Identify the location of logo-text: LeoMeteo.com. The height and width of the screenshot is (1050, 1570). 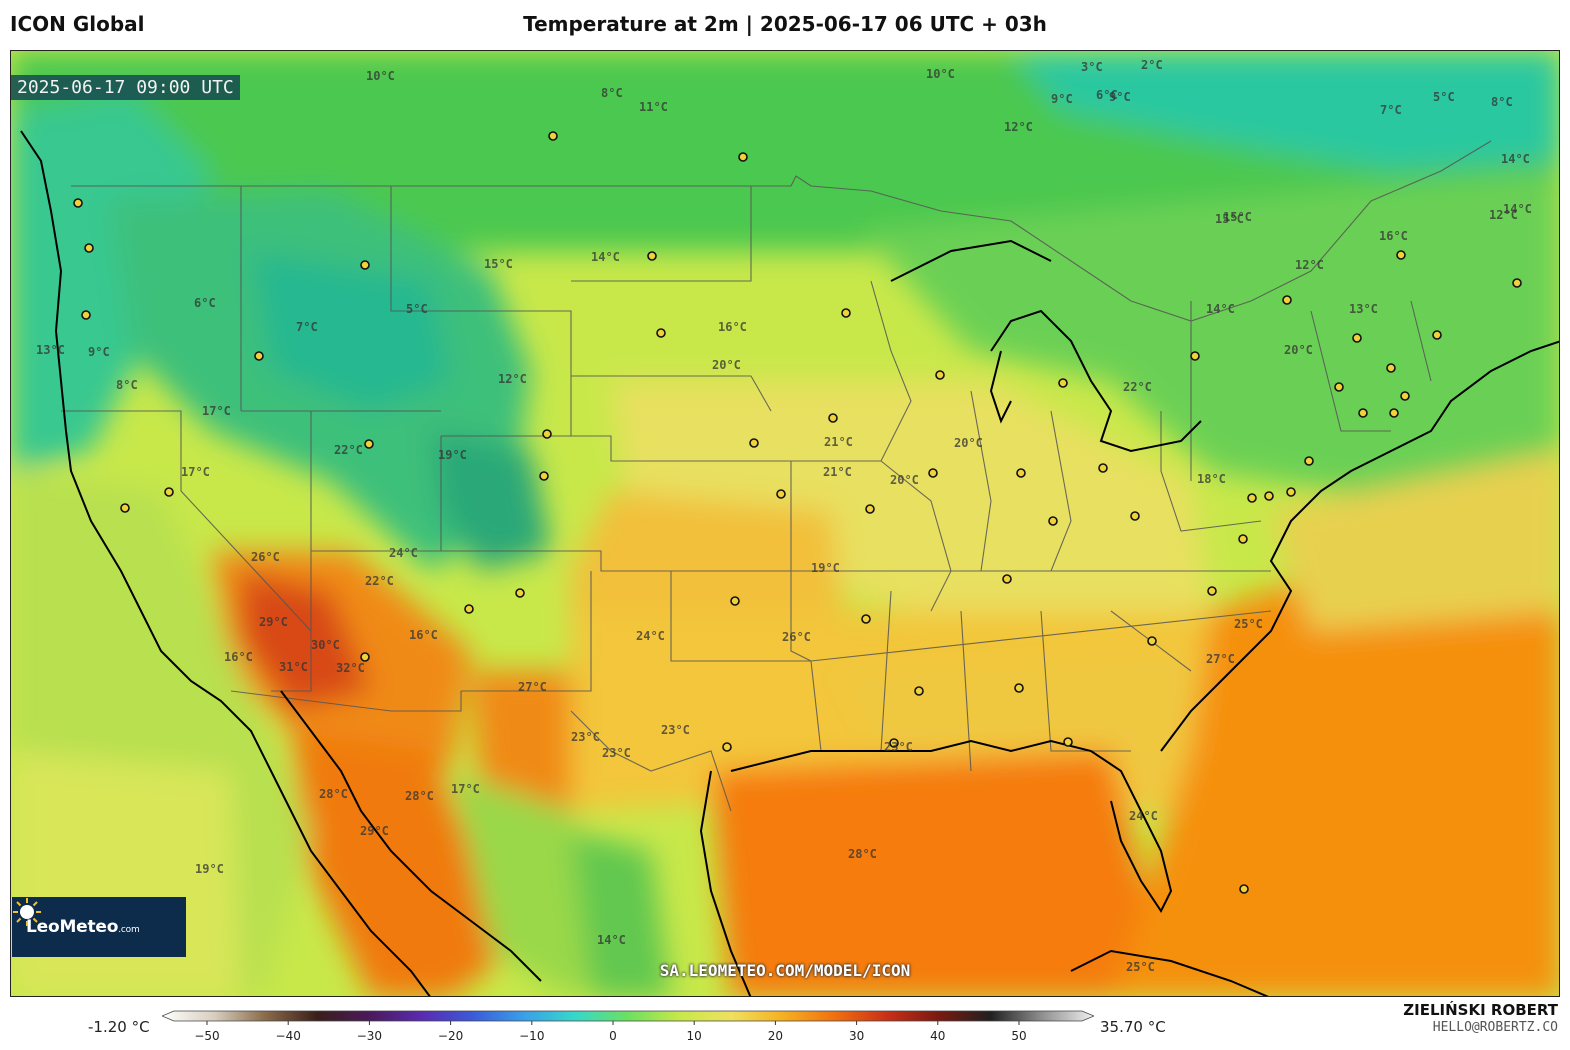
(83, 927).